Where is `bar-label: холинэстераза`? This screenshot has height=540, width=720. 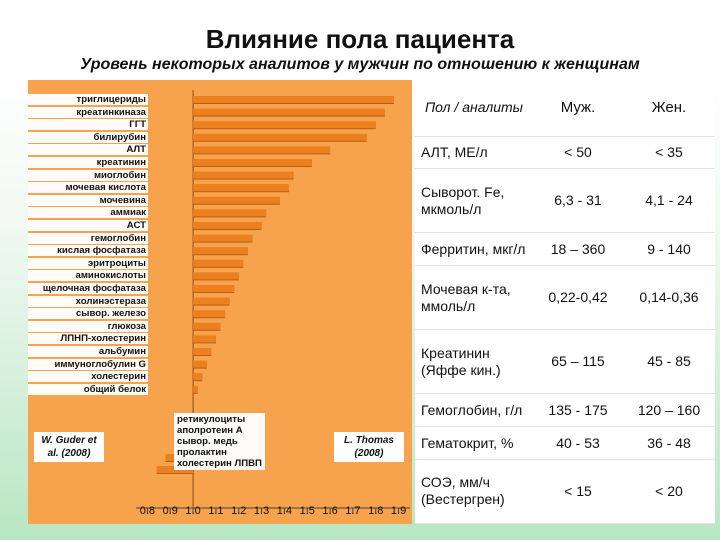 bar-label: холинэстераза is located at coordinates (88, 301).